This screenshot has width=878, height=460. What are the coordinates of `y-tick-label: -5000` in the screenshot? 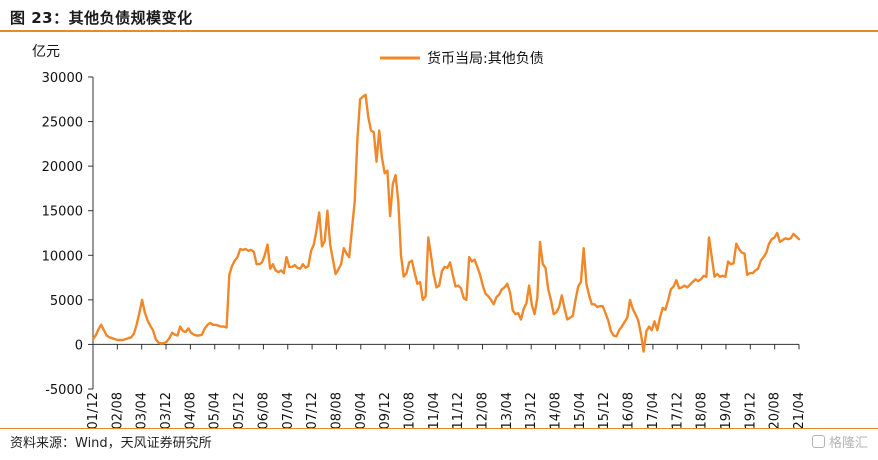 It's located at (64, 390).